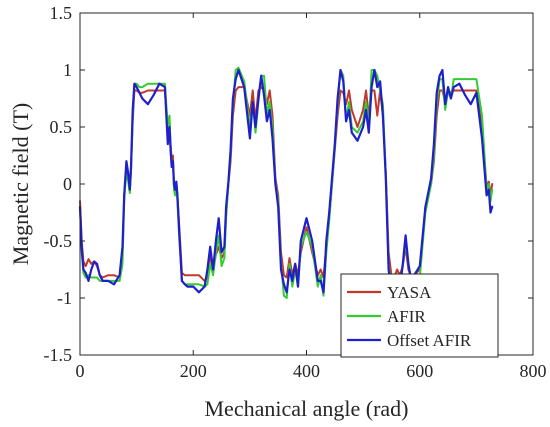 Image resolution: width=550 pixels, height=427 pixels. I want to click on legend-entry: Offset AFIR, so click(429, 340).